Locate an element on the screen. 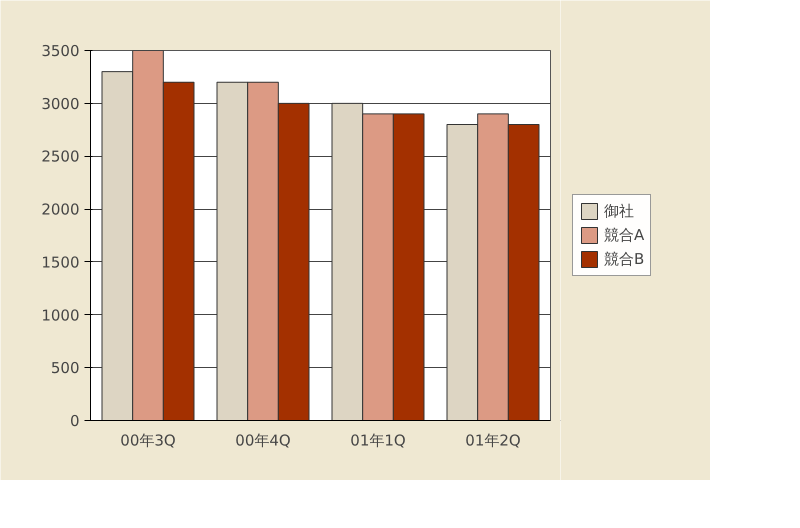  y-tick-label: 1500 is located at coordinates (60, 262).